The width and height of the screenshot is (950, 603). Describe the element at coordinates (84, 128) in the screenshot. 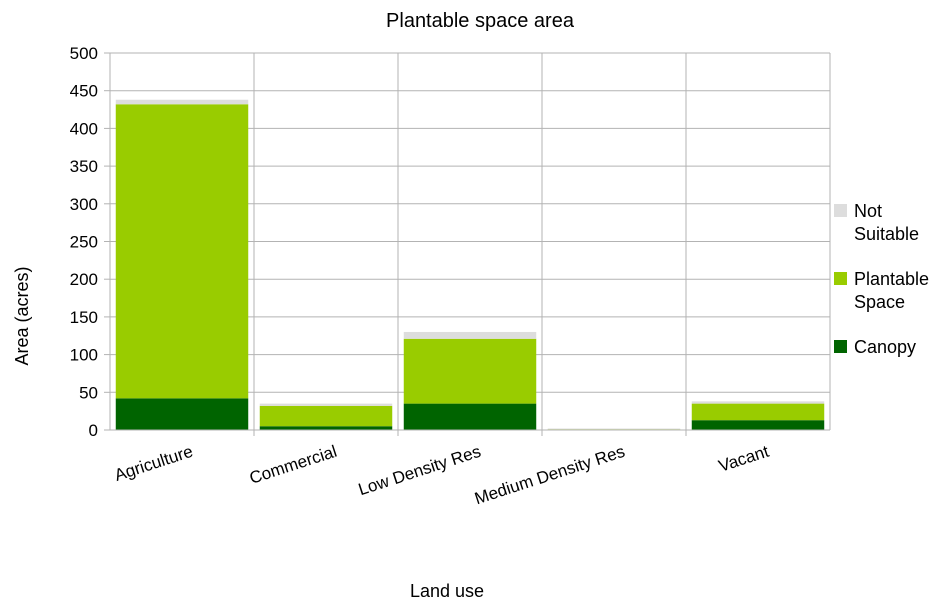

I see `y-tick-label: 400` at that location.